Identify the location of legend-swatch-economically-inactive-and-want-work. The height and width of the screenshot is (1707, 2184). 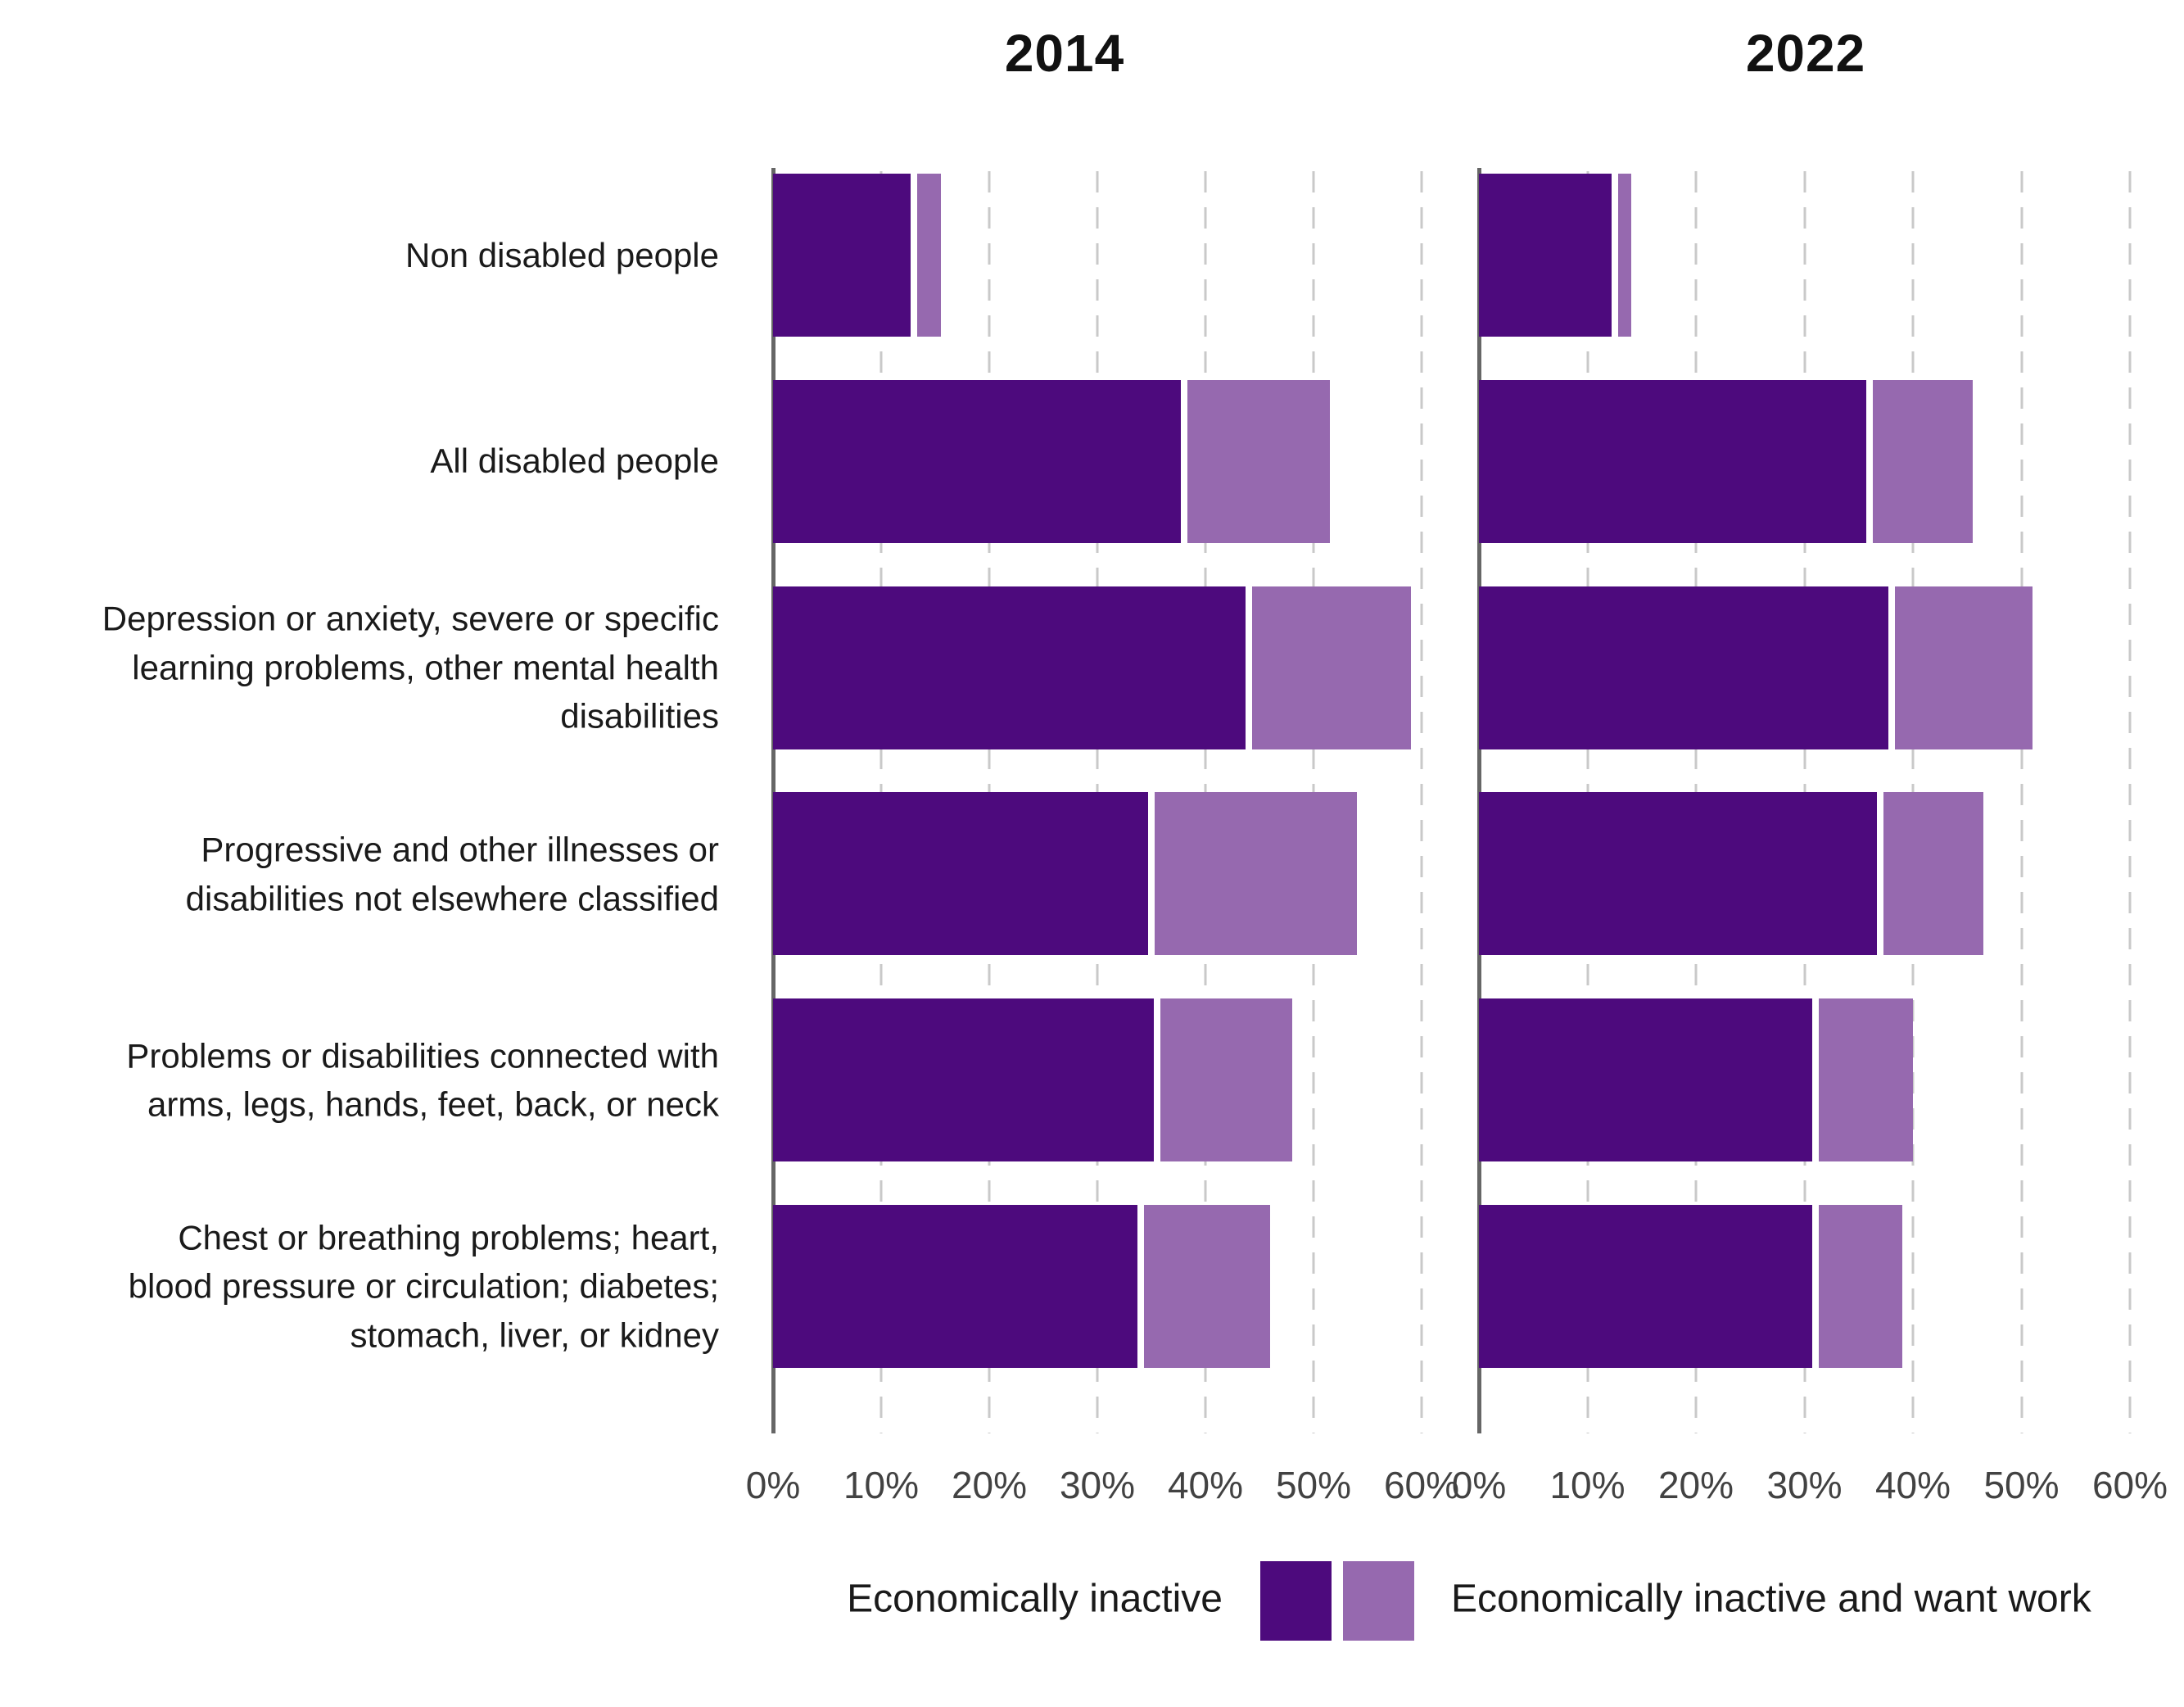
(1379, 1601).